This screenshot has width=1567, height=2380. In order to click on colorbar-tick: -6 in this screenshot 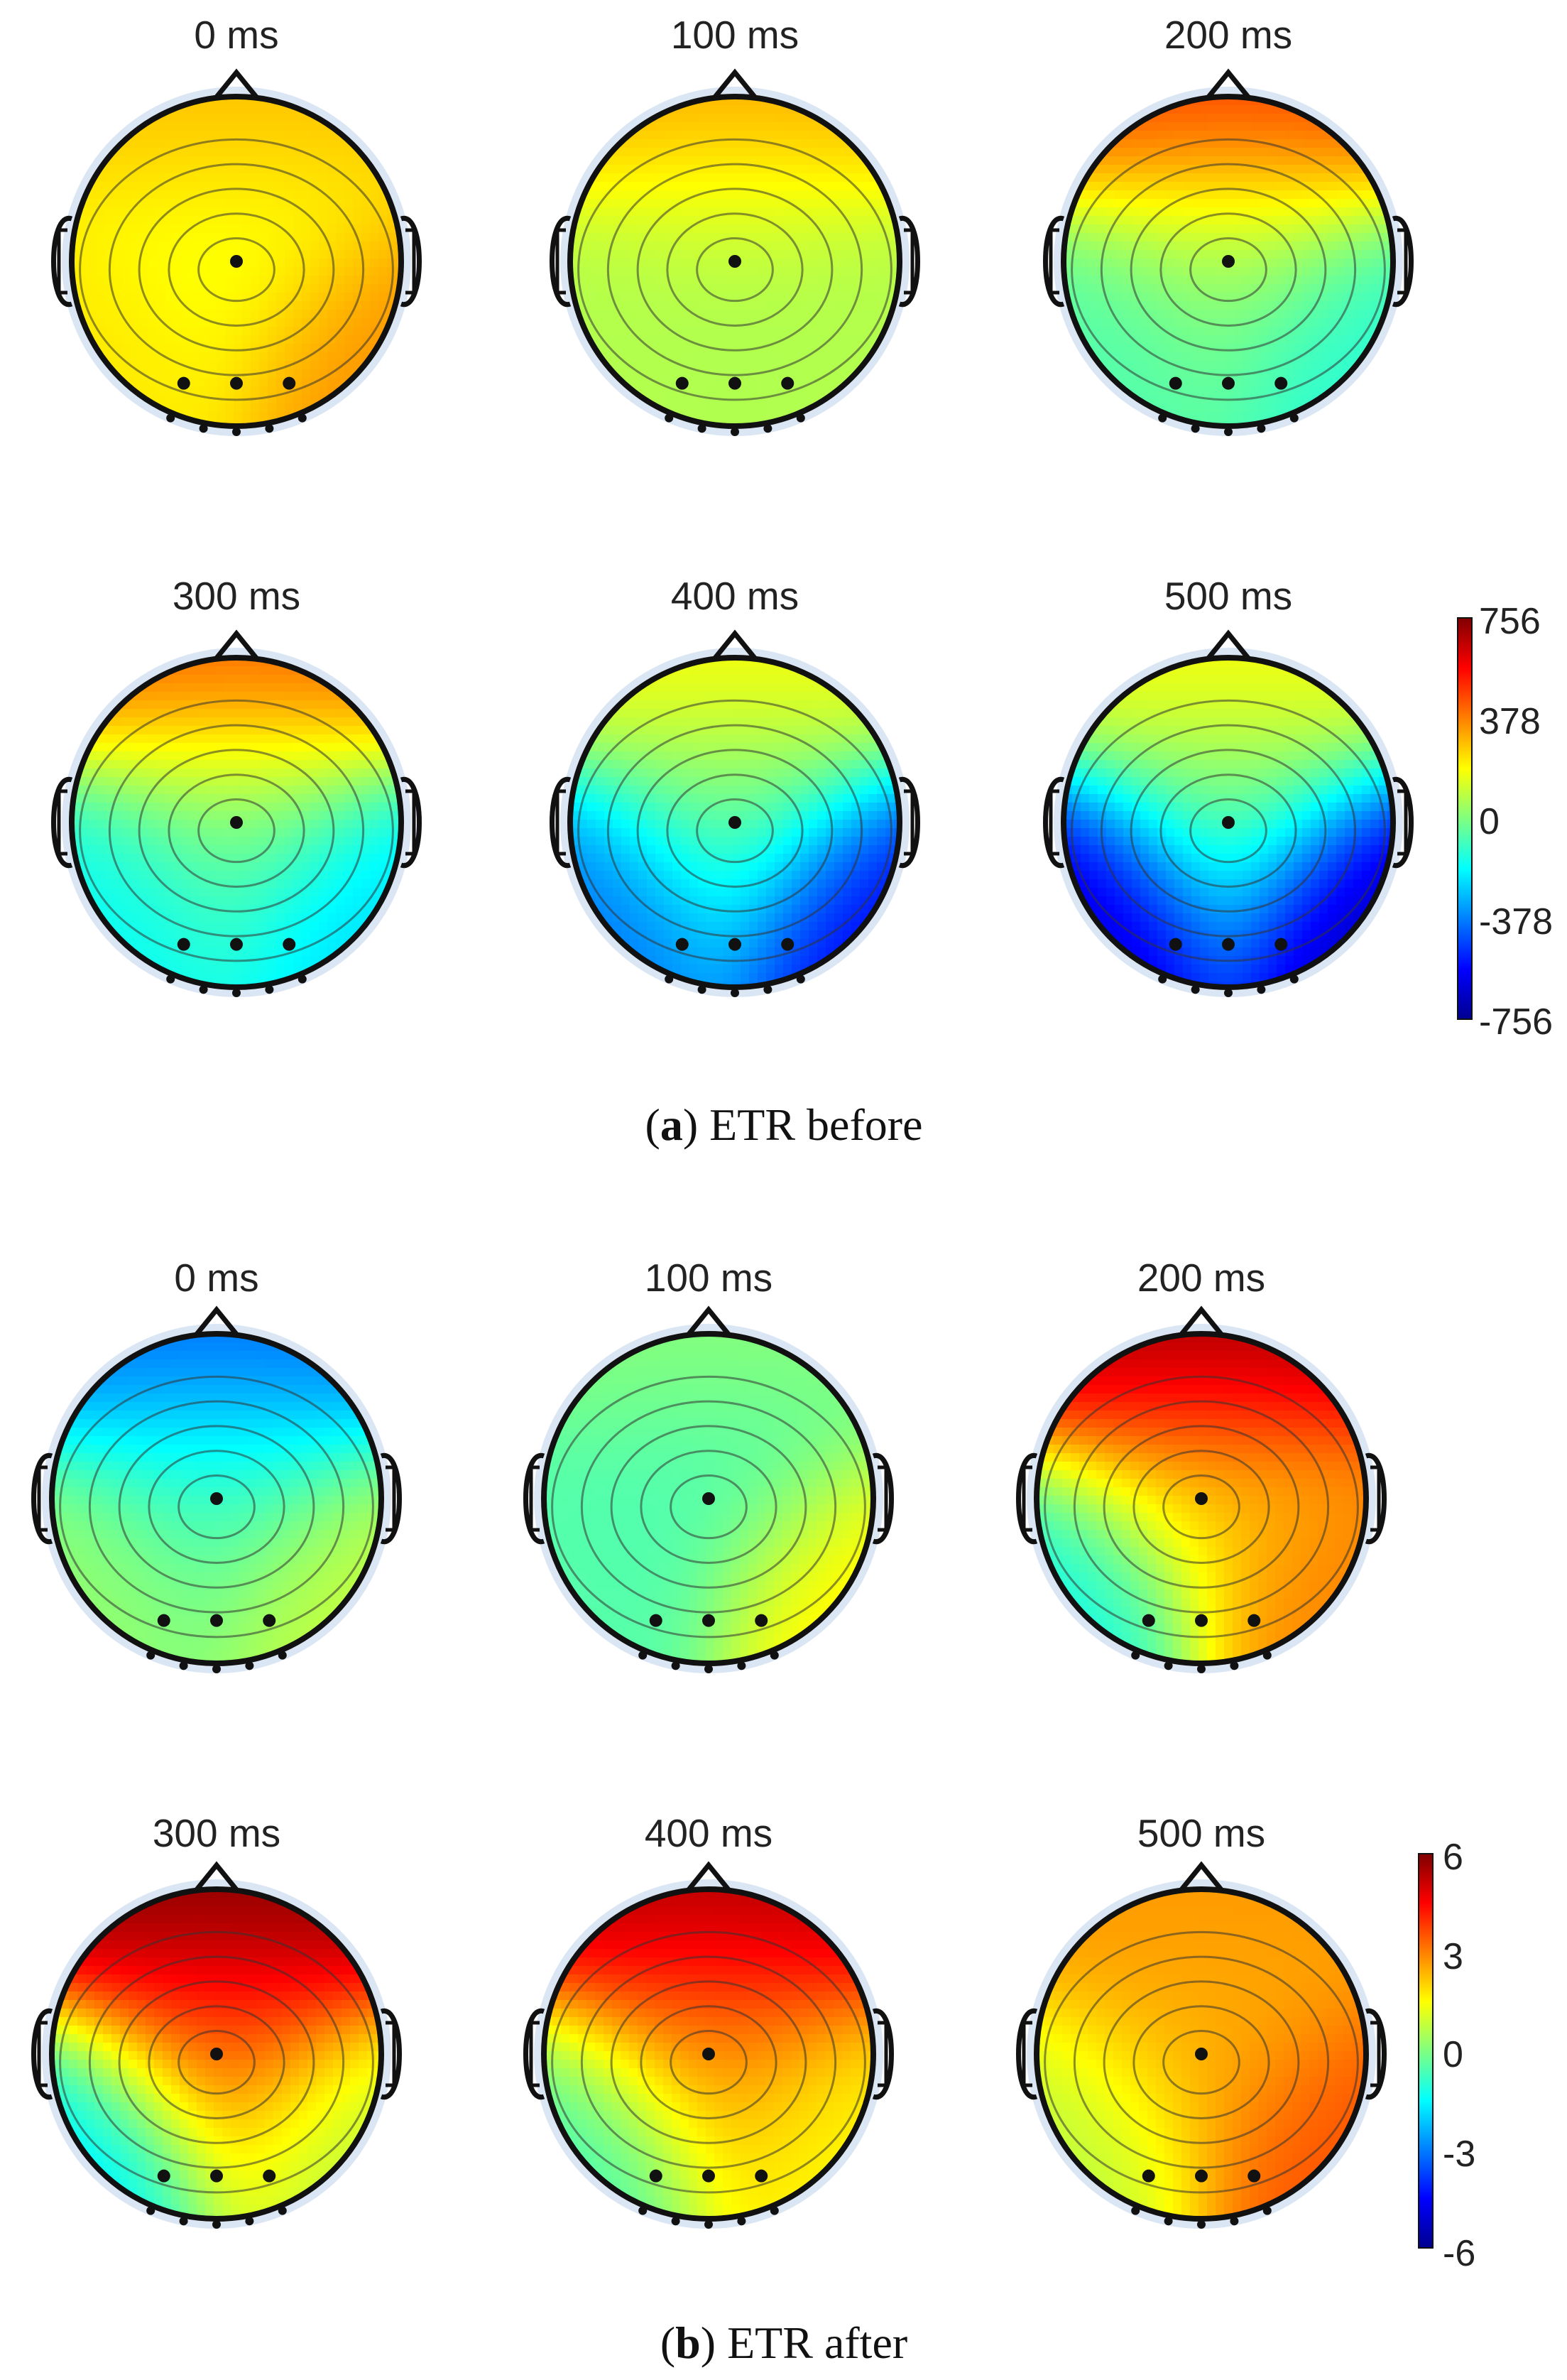, I will do `click(1459, 2254)`.